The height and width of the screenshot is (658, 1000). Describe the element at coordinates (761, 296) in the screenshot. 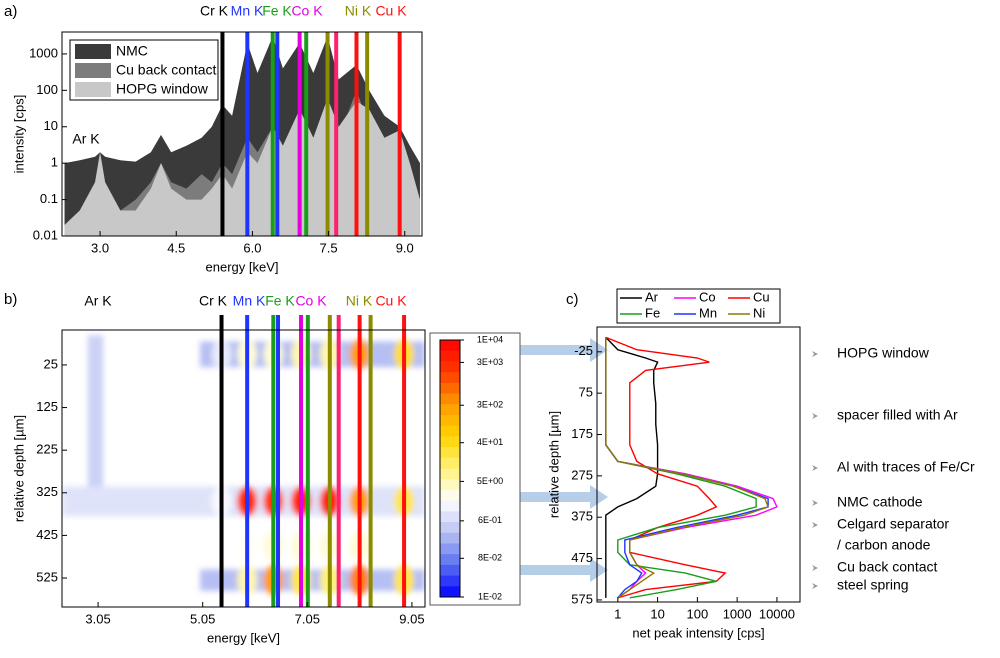

I see `legend-label: Cu` at that location.